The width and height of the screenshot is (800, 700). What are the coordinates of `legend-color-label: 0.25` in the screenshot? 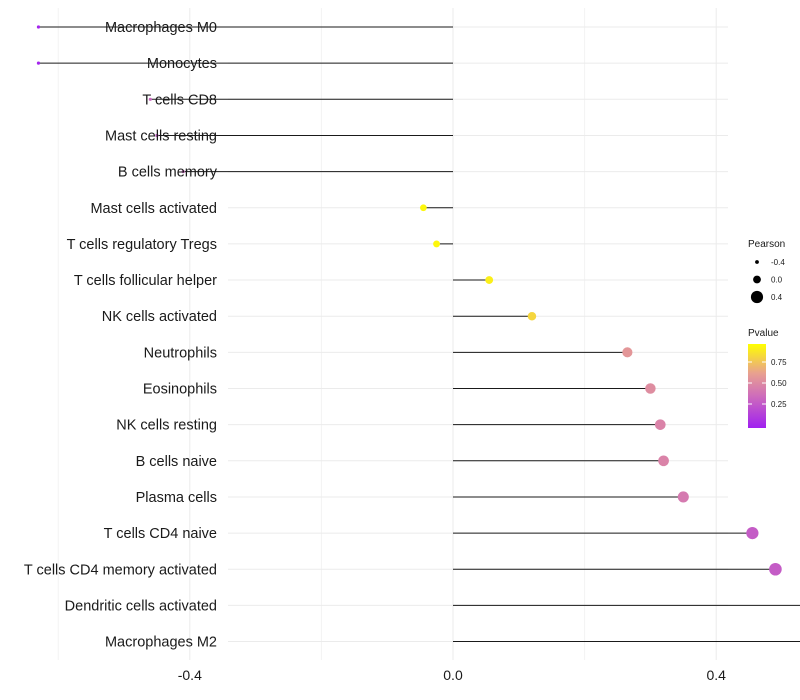 It's located at (779, 404).